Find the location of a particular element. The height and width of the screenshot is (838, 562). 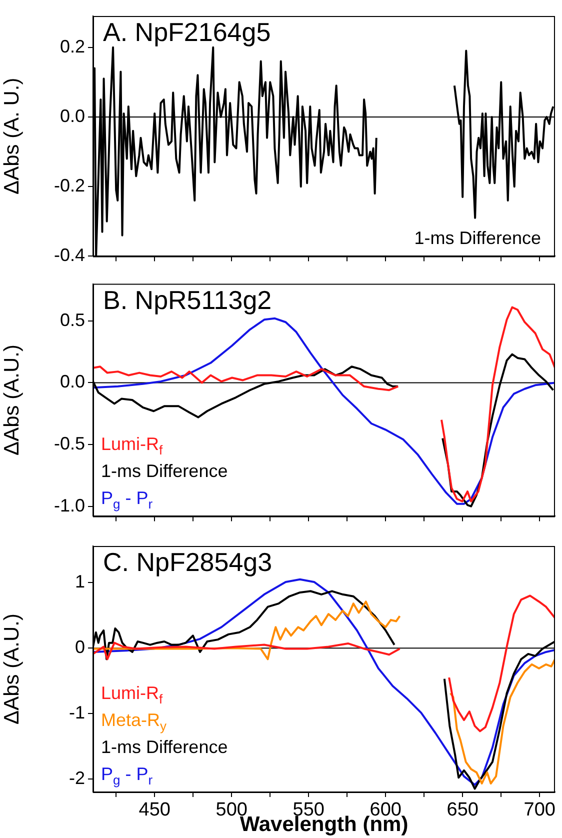

y-tick-label: -0.2 is located at coordinates (69, 186).